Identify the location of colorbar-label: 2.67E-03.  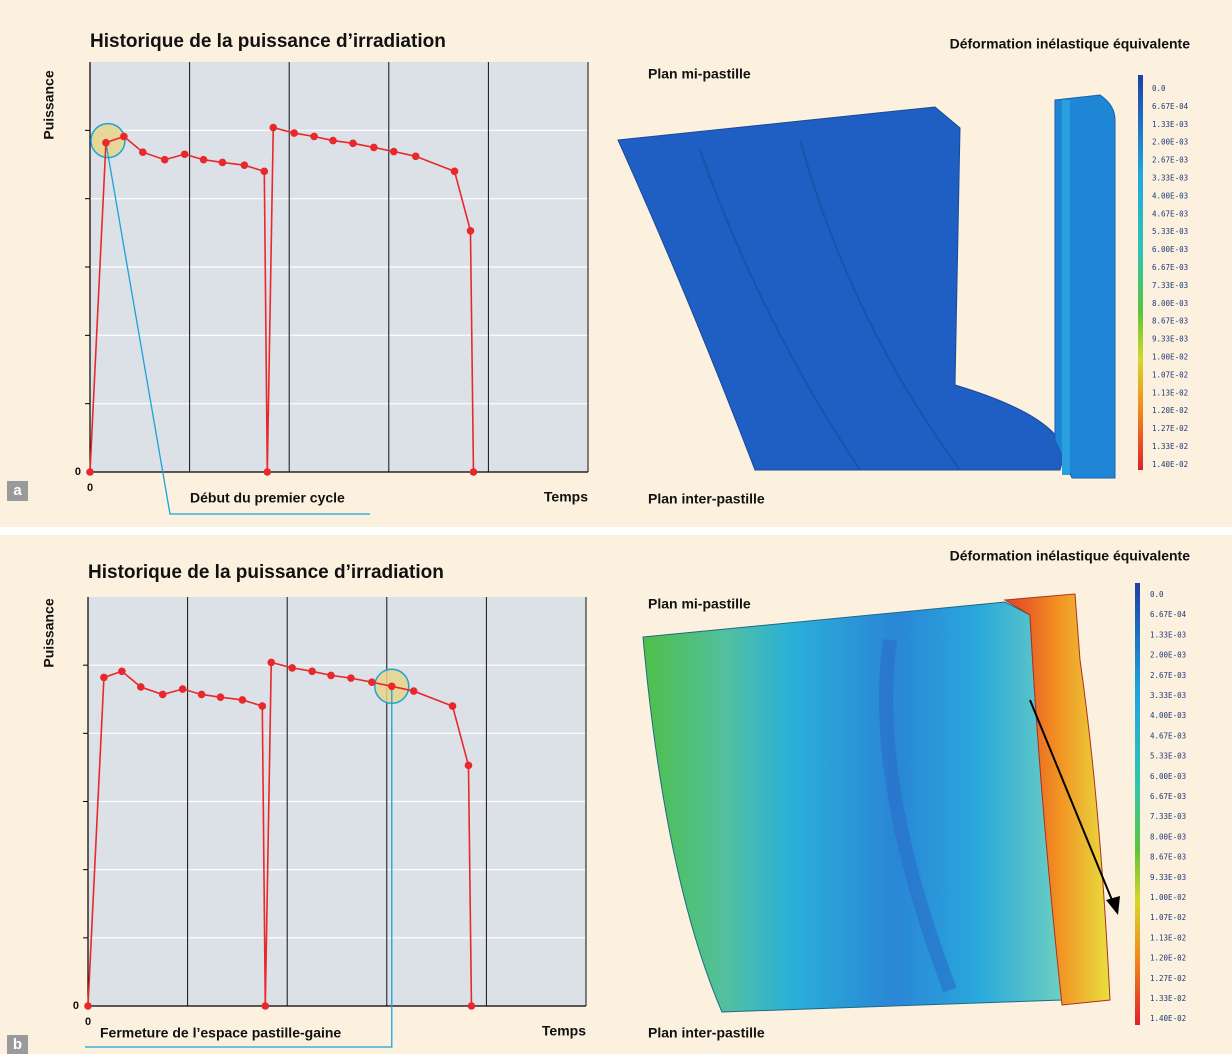
(1170, 160).